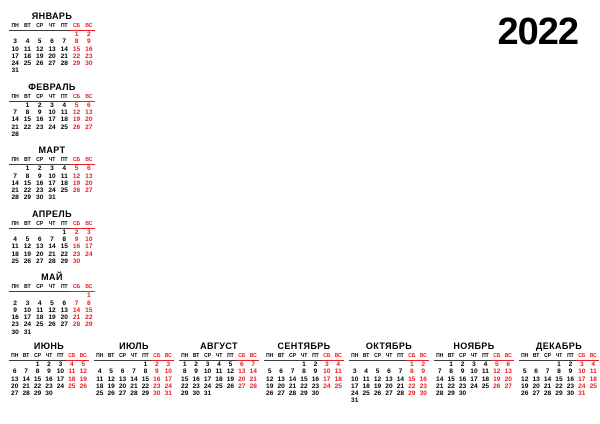  I want to click on day-cell: 21, so click(547, 386).